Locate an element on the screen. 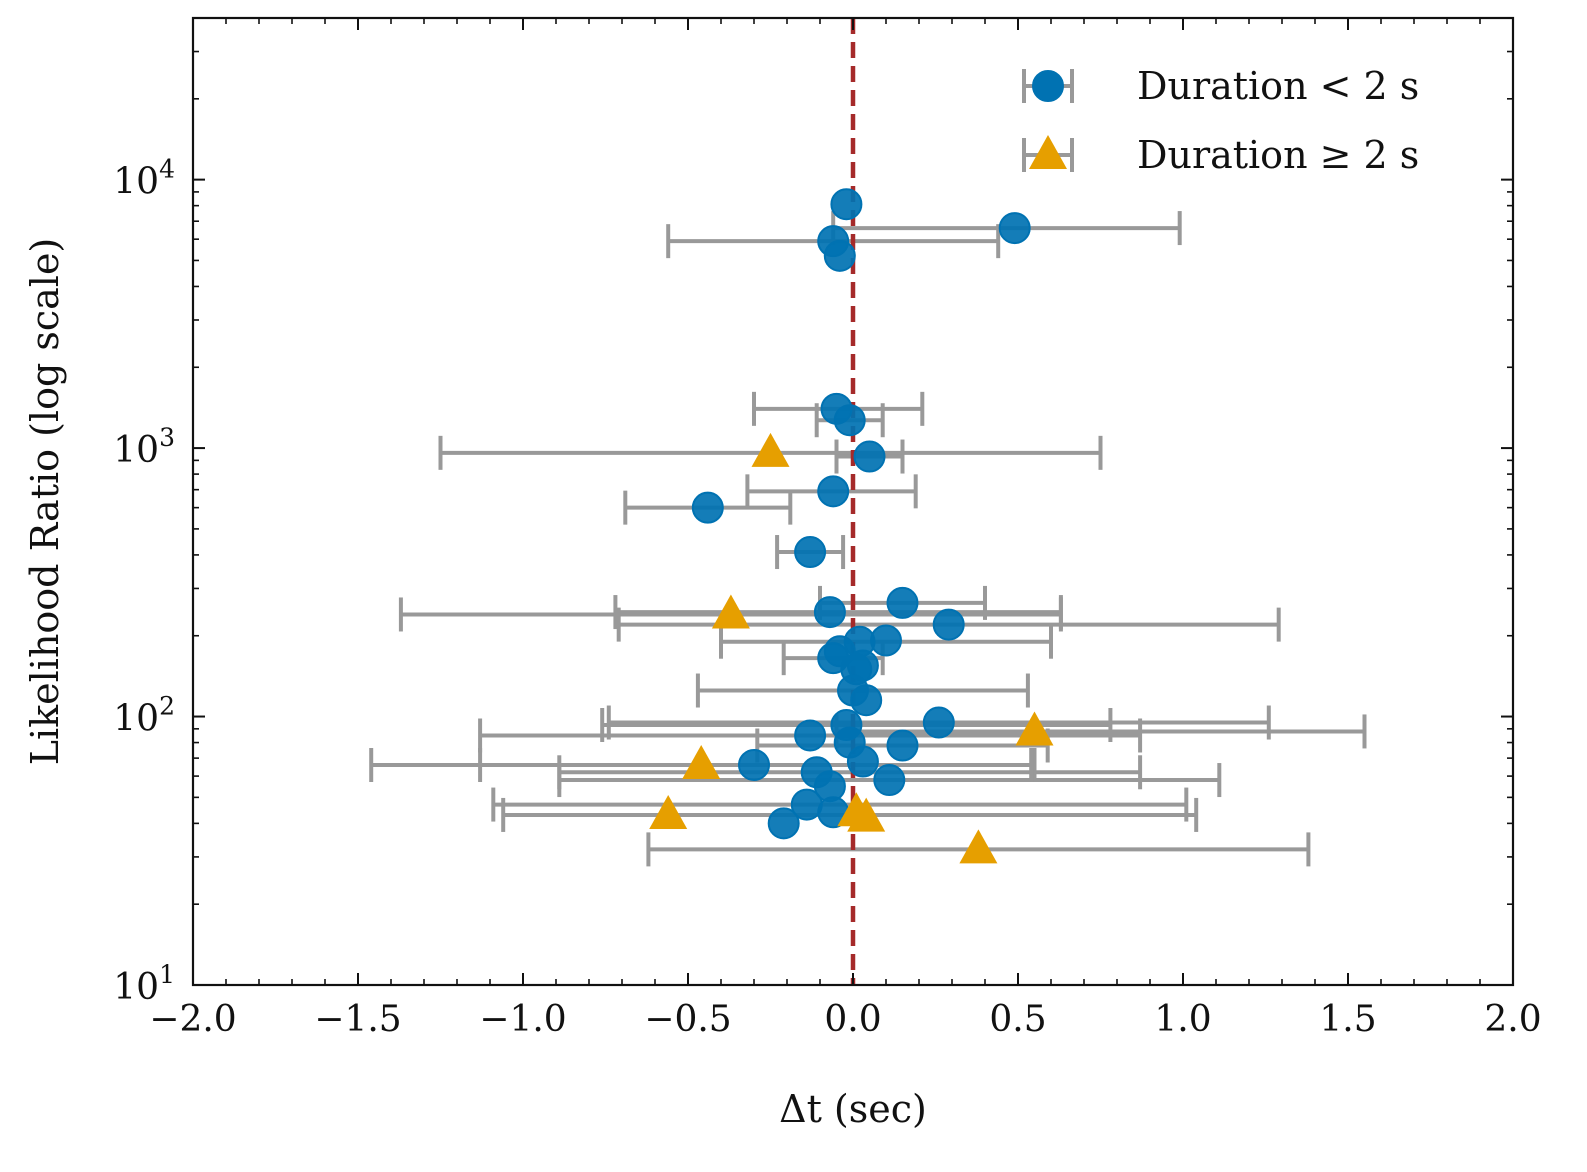 The height and width of the screenshot is (1172, 1587). y-tick-label: 10² is located at coordinates (144, 716).